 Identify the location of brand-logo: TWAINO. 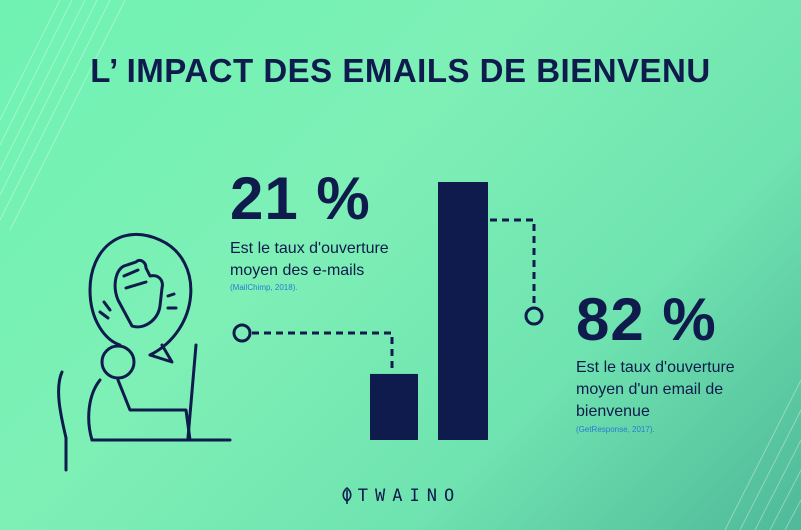
(400, 496).